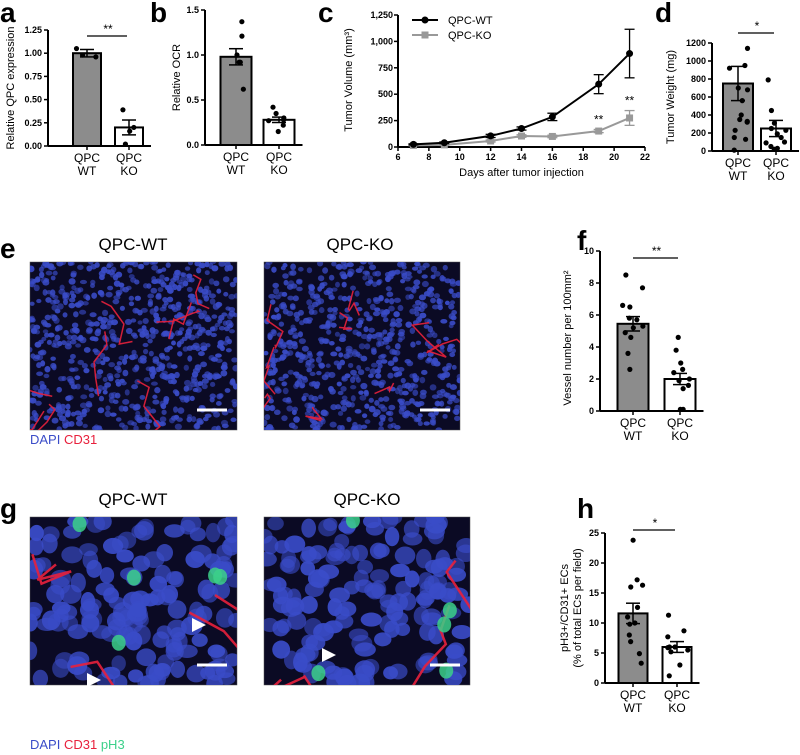  I want to click on y-tick-label: 20, so click(594, 563).